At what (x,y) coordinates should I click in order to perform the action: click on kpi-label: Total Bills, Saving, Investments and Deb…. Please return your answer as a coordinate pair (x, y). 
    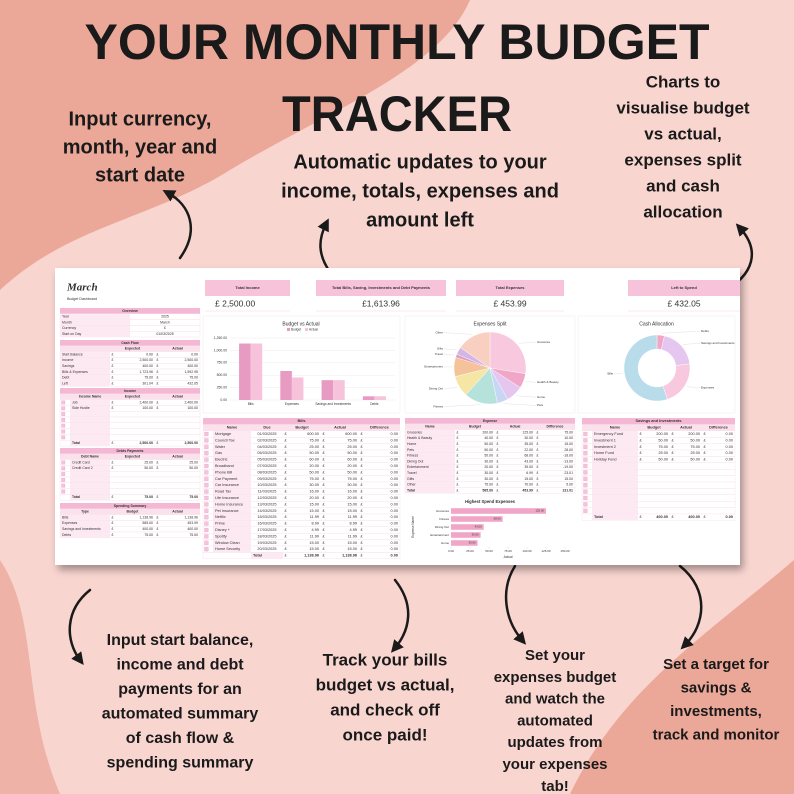
    Looking at the image, I should click on (381, 287).